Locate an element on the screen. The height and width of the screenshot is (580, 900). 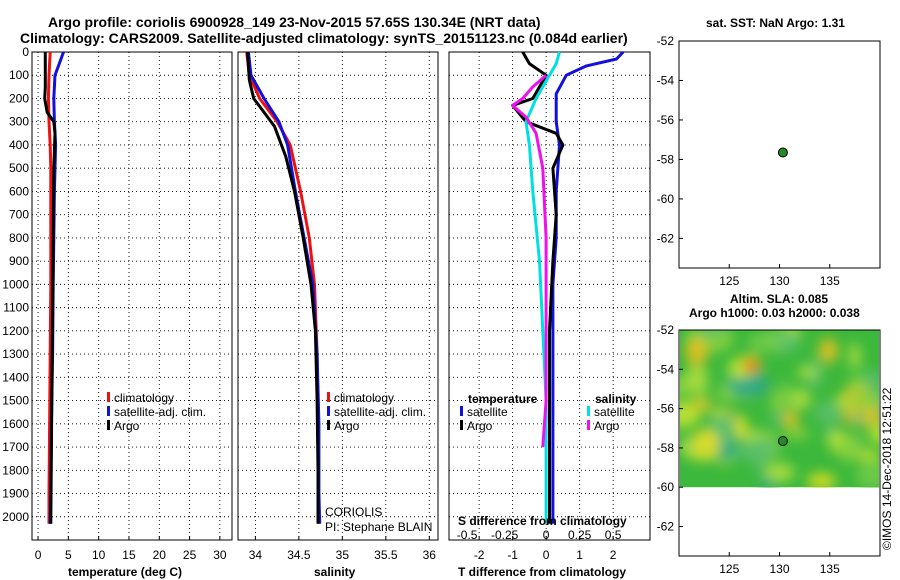
y-tick-label: 1700 is located at coordinates (15, 447).